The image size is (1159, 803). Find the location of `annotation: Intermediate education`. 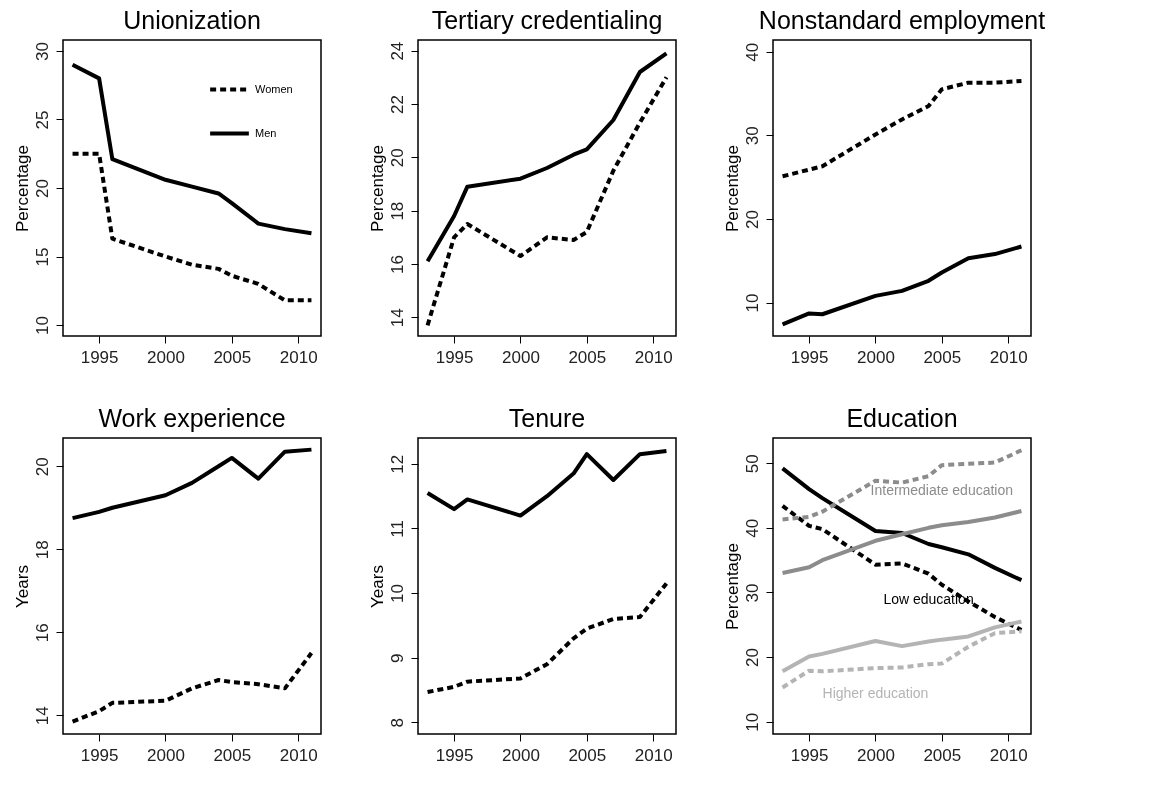

annotation: Intermediate education is located at coordinates (942, 490).